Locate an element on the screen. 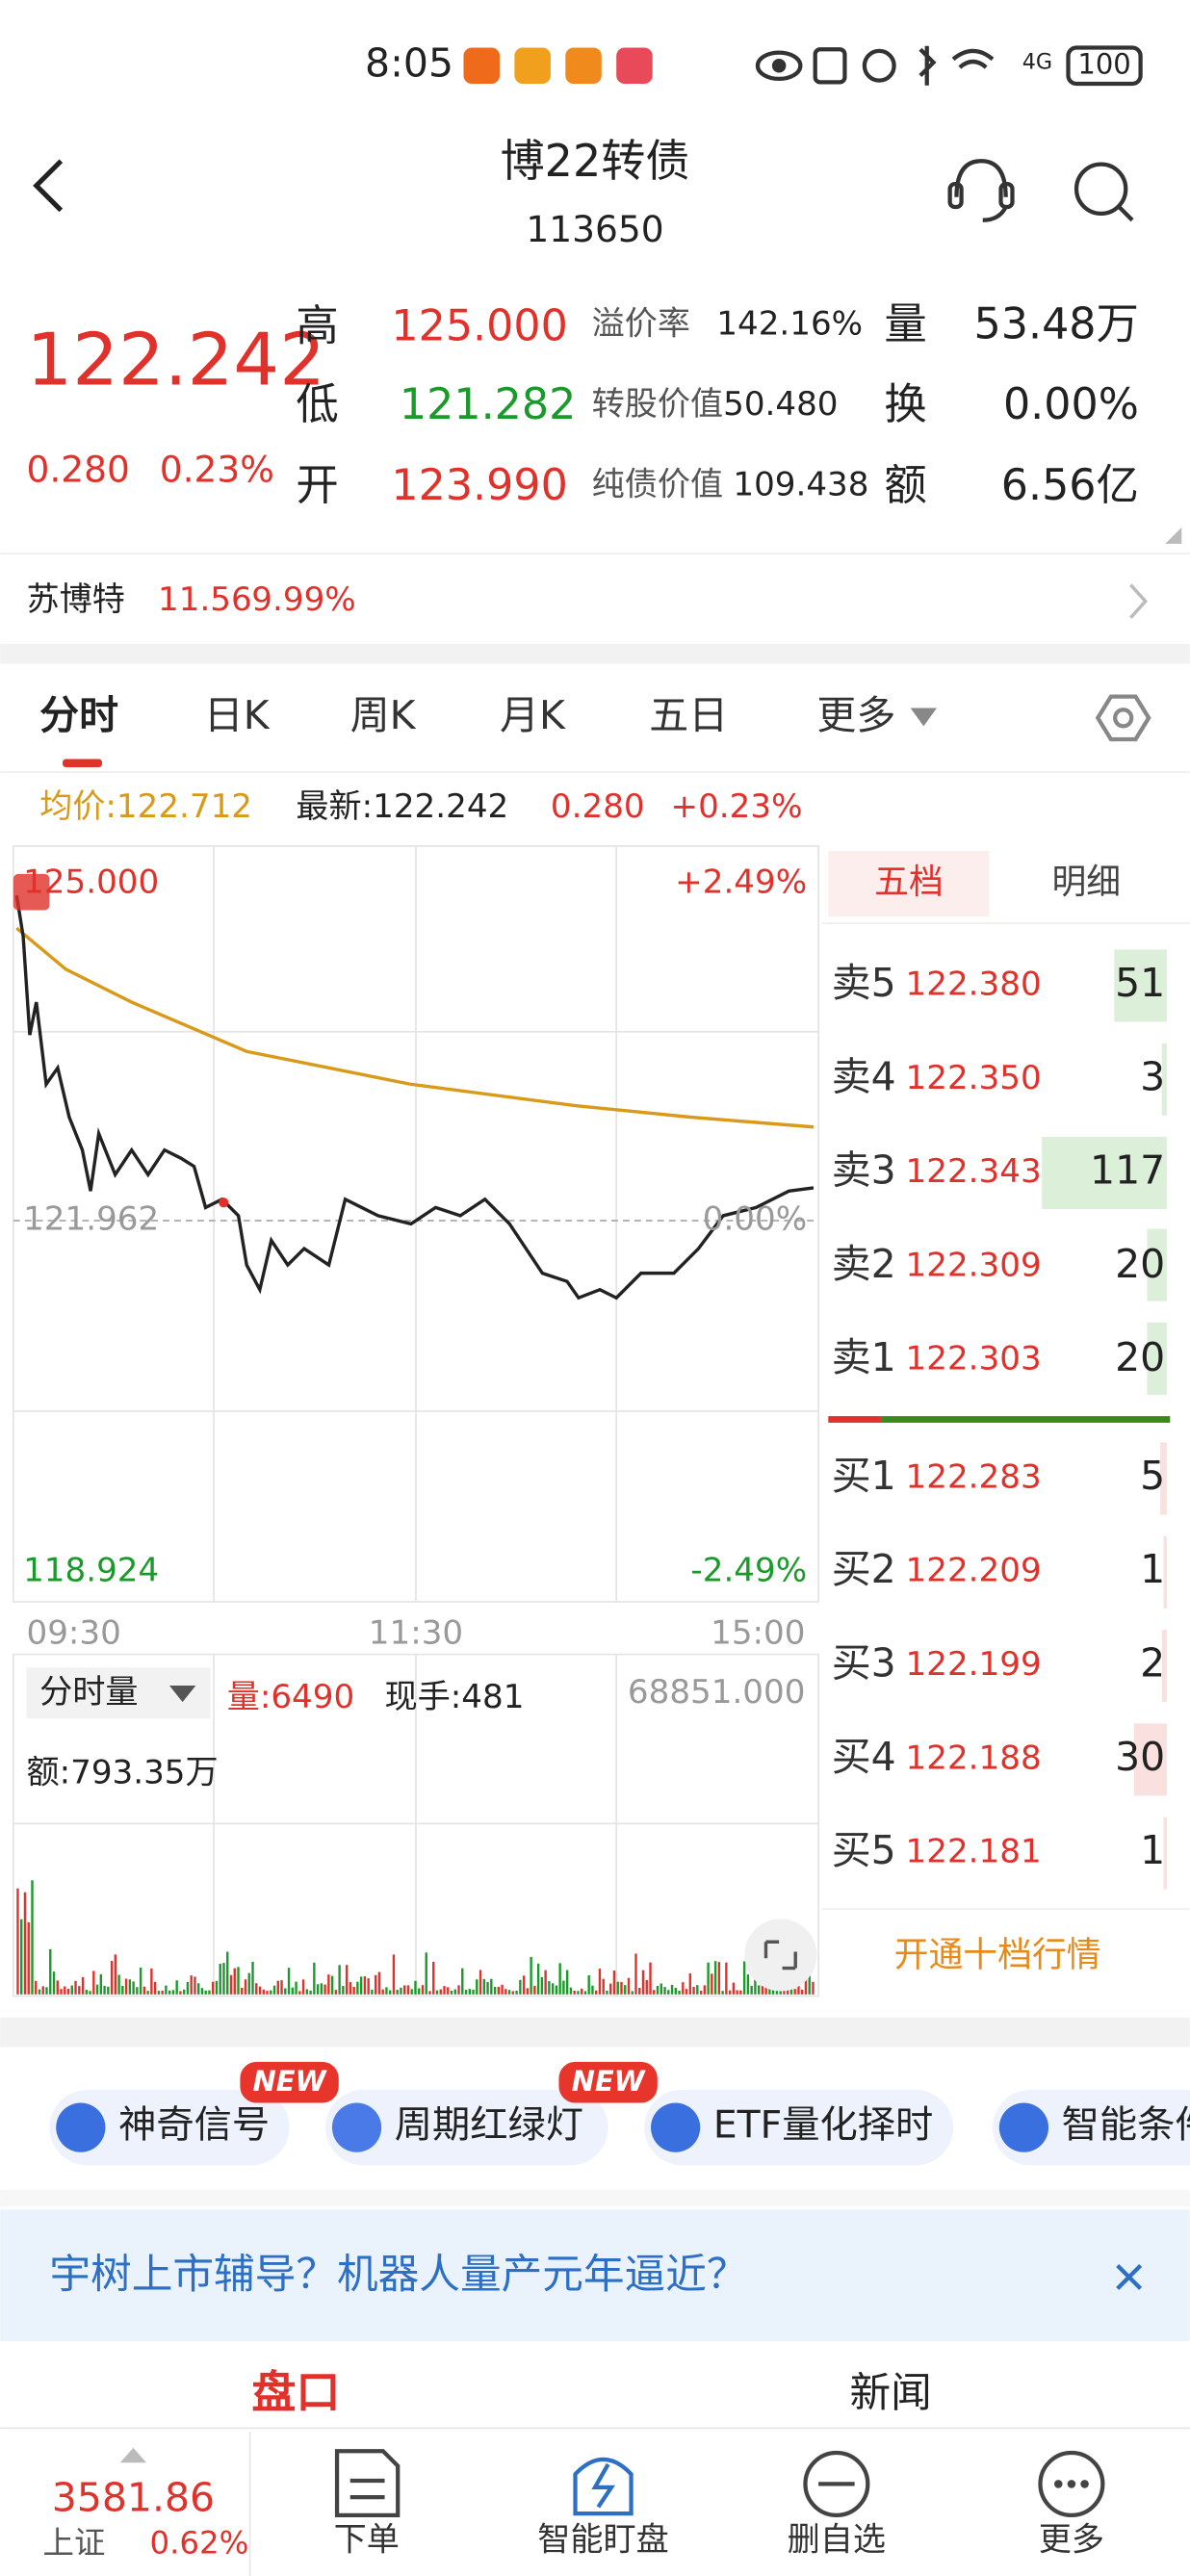 The height and width of the screenshot is (2576, 1190). feature-pill: 智能条件 is located at coordinates (1092, 2127).